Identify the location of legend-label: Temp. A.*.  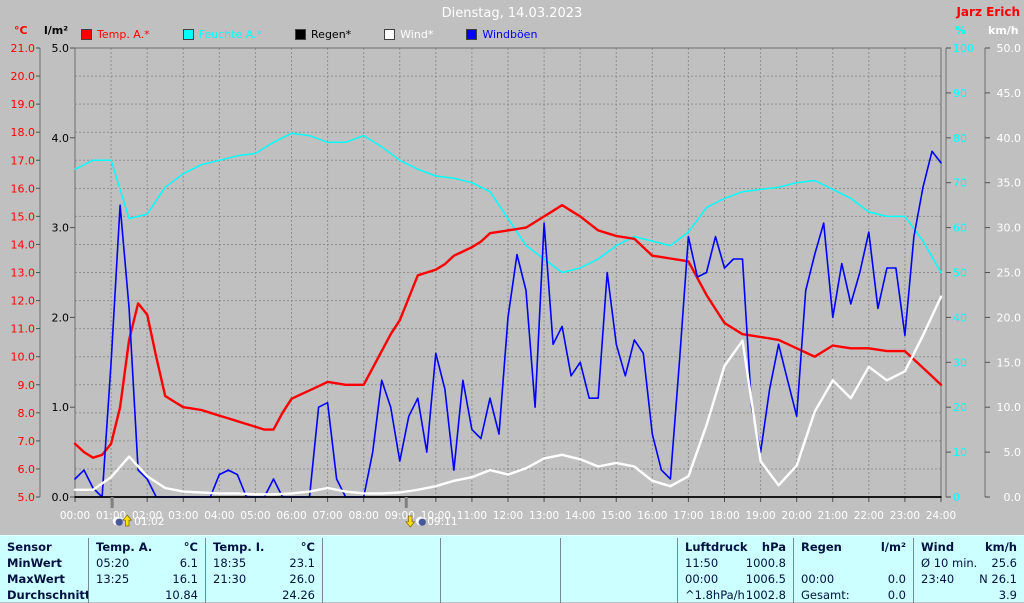
(123, 34).